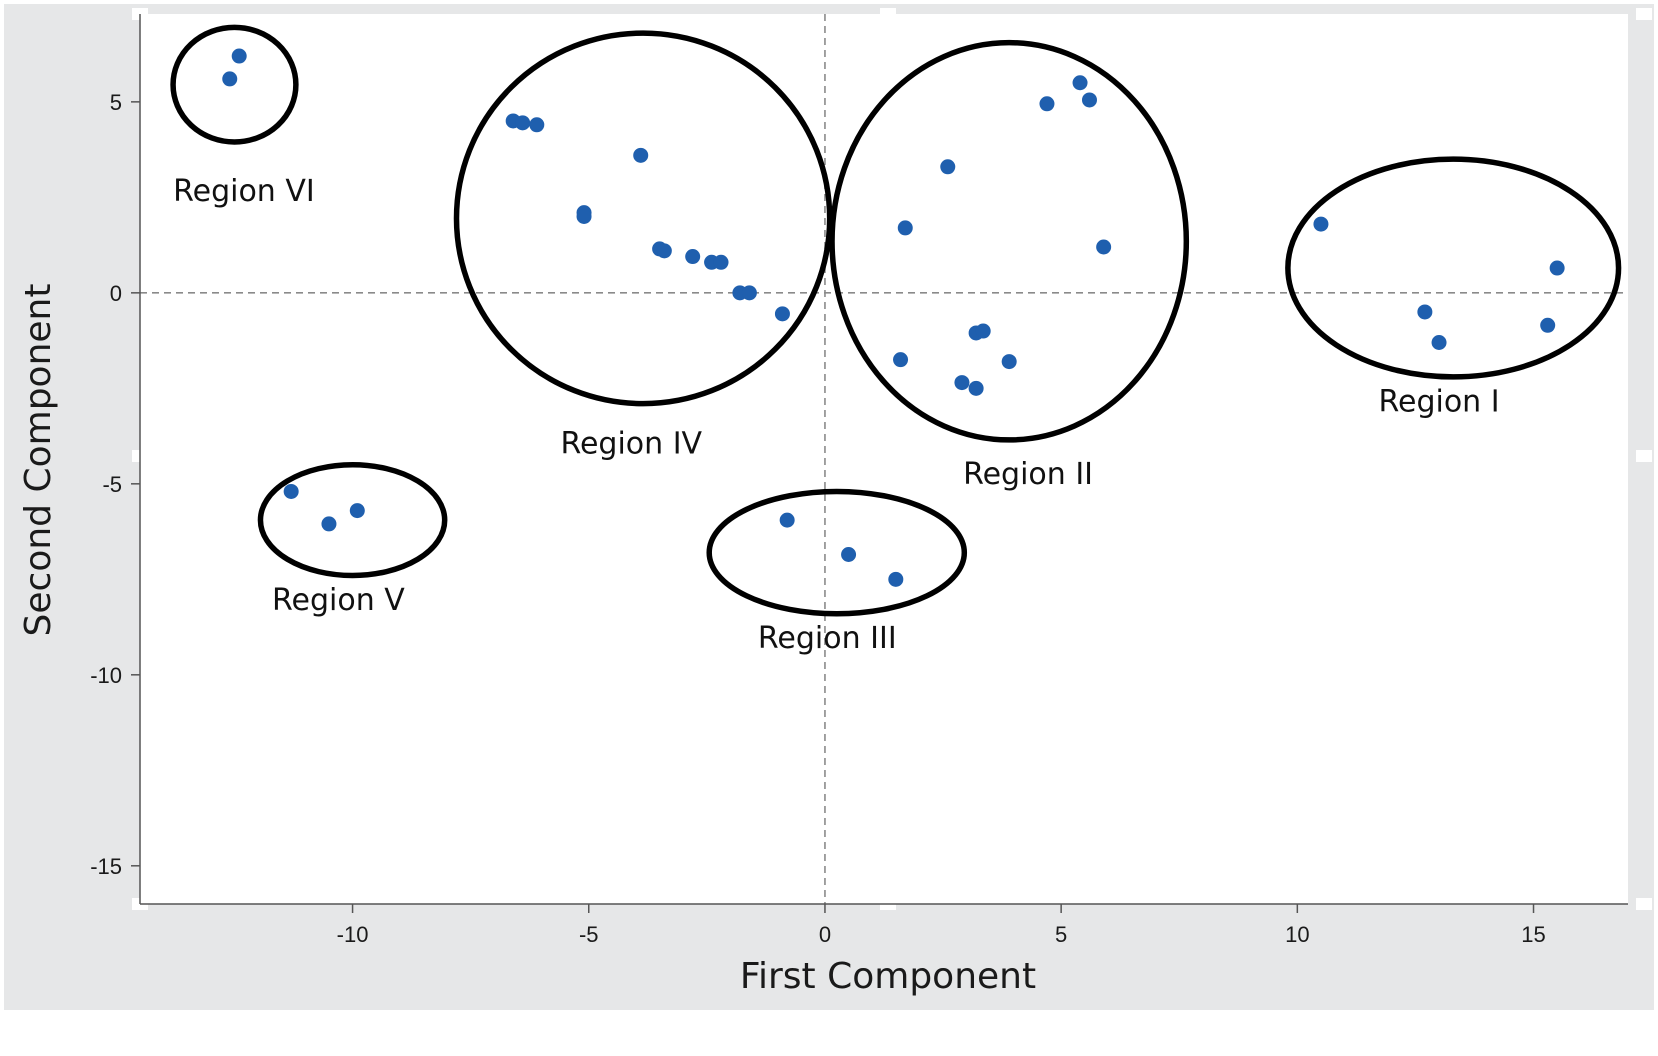  I want to click on x-tick-label: 10, so click(1297, 934).